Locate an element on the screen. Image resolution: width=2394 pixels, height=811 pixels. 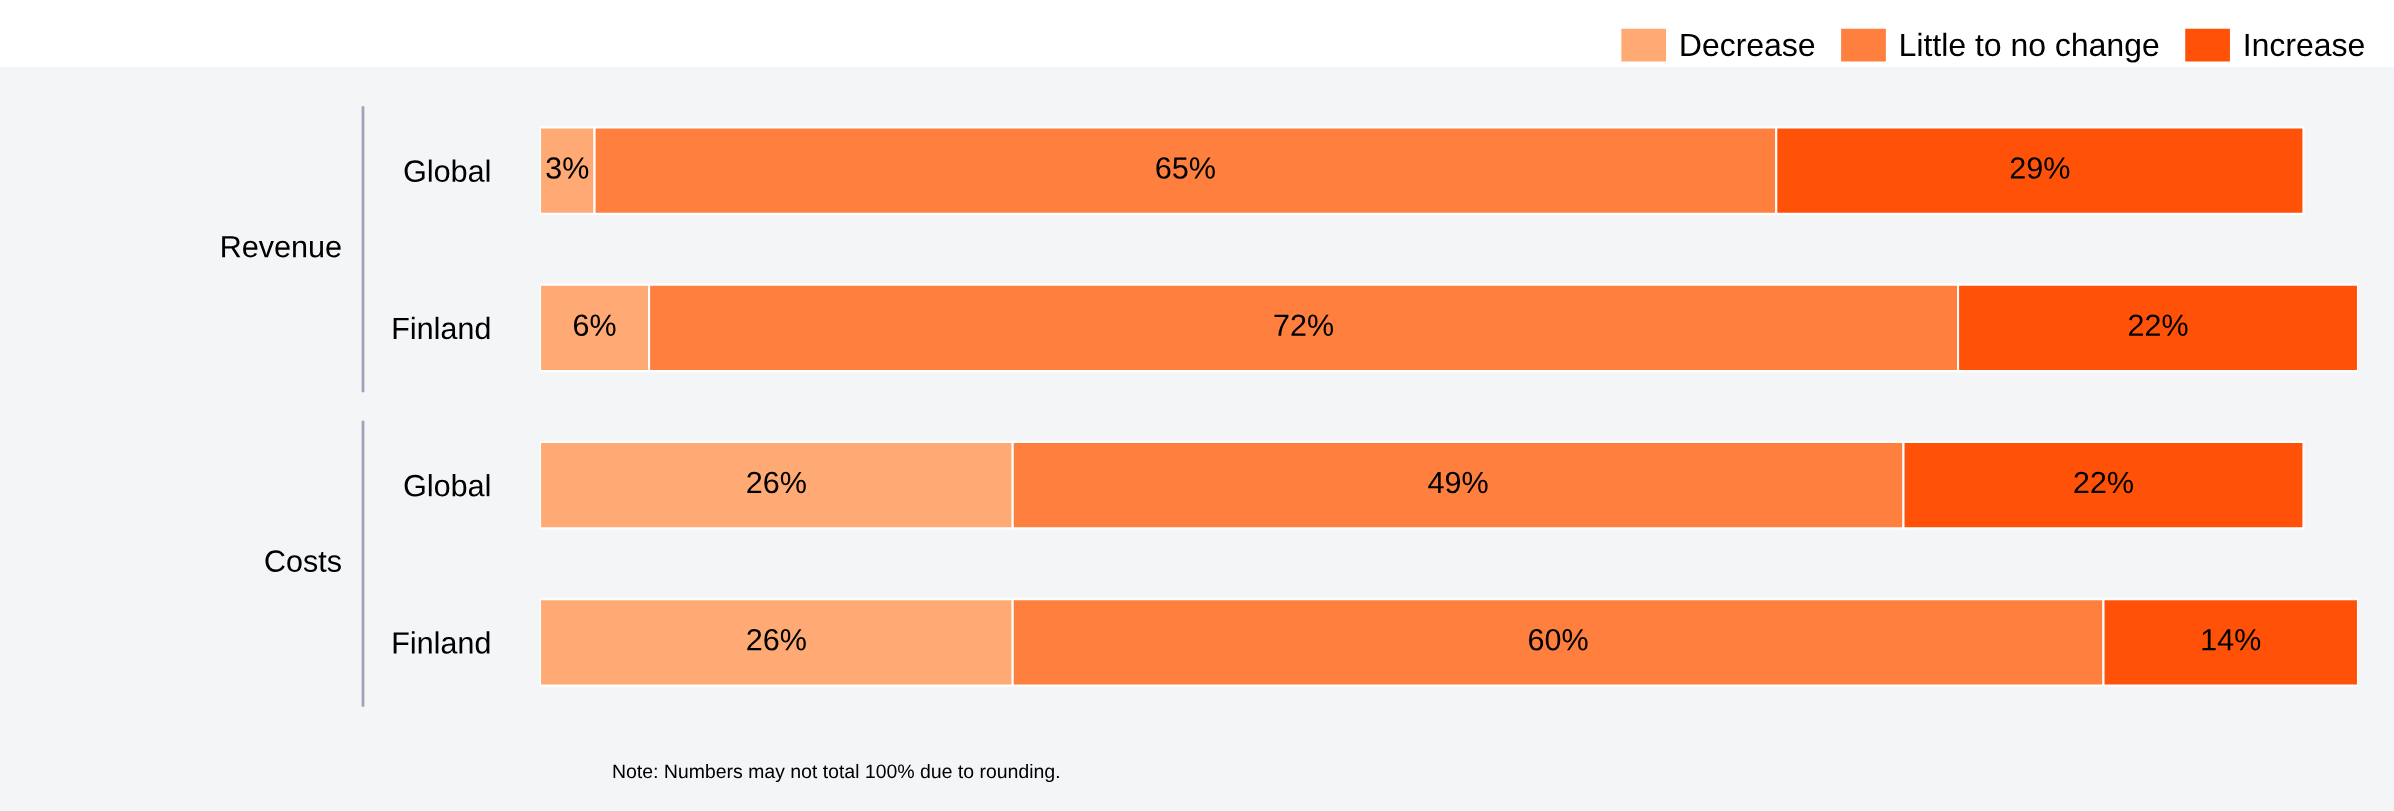
legend-label: Increase is located at coordinates (2304, 45).